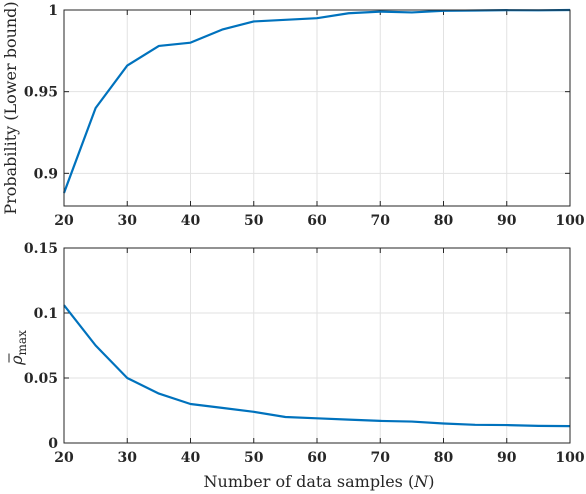  What do you see at coordinates (431, 481) in the screenshot?
I see `xlabel-part-3: )` at bounding box center [431, 481].